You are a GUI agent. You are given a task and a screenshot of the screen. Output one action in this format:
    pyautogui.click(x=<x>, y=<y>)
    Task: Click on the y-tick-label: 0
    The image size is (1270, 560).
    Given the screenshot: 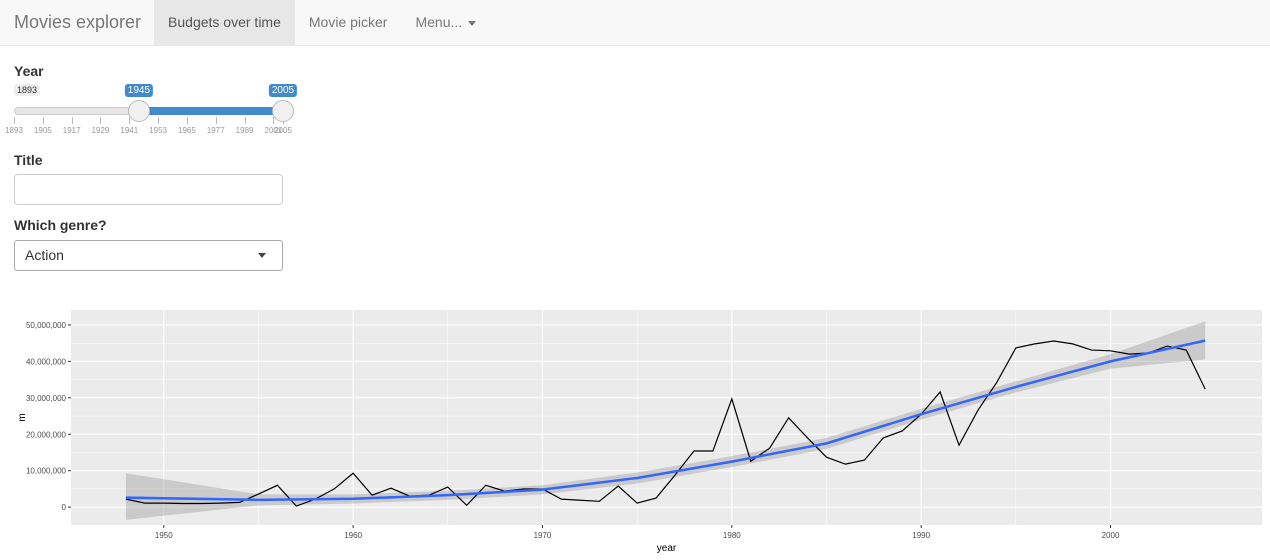 What is the action you would take?
    pyautogui.click(x=64, y=507)
    